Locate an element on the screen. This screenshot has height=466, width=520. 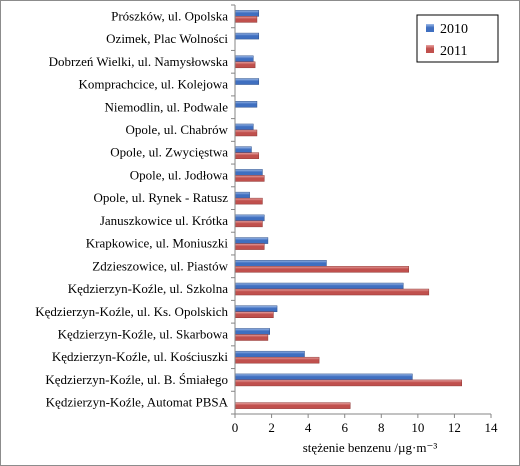
category-label: Kędzierzyn-Koźle, ul. B. Śmiałego is located at coordinates (136, 379).